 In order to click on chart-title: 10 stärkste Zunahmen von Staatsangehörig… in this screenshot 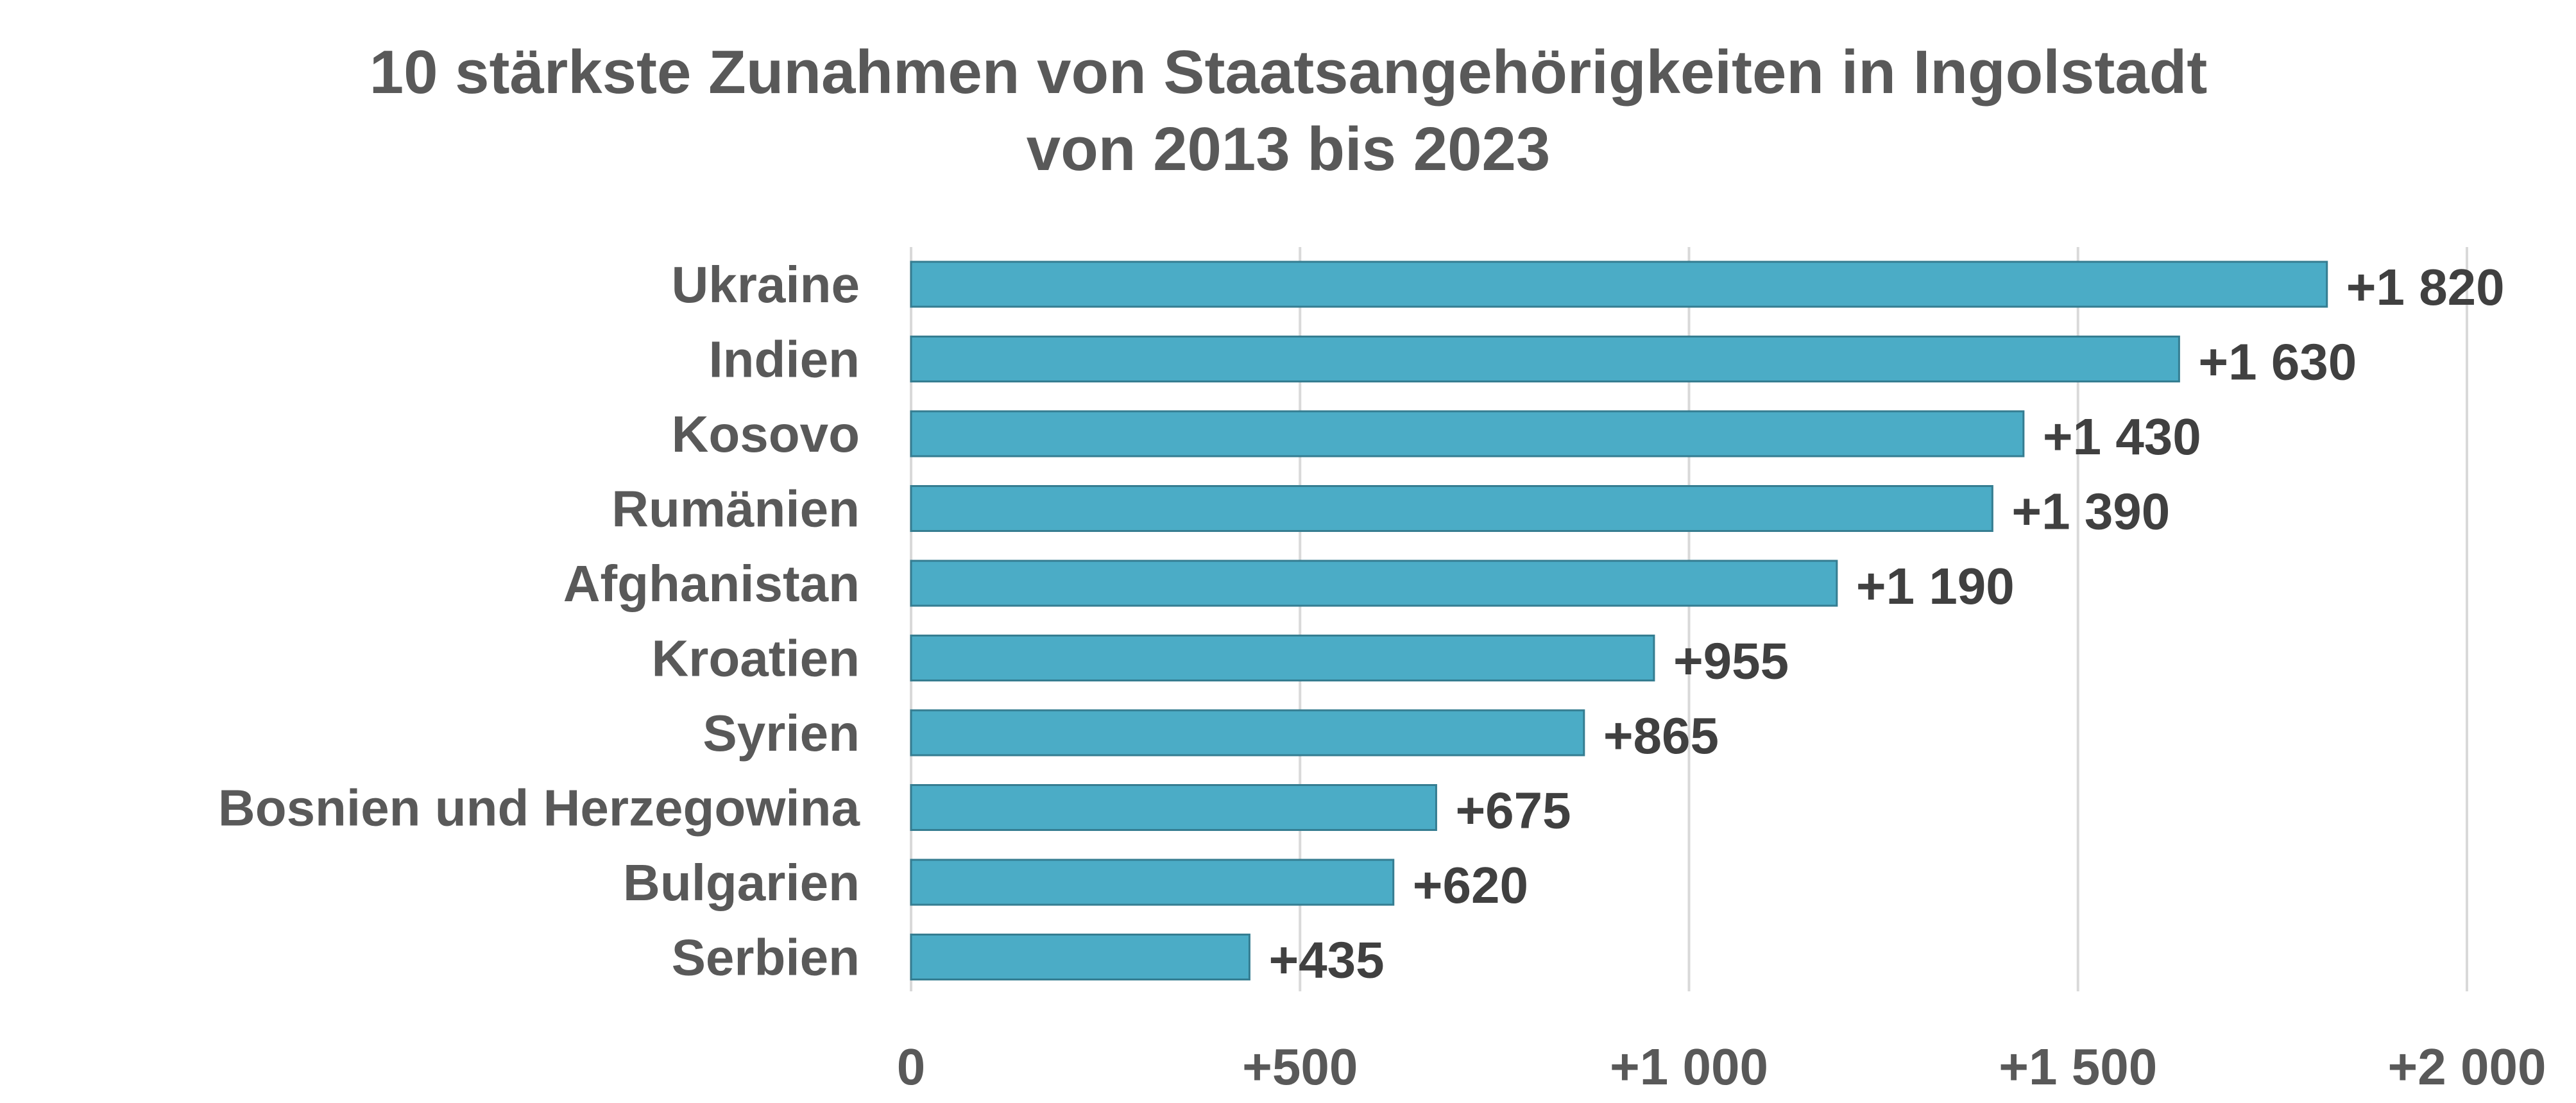, I will do `click(1289, 111)`.